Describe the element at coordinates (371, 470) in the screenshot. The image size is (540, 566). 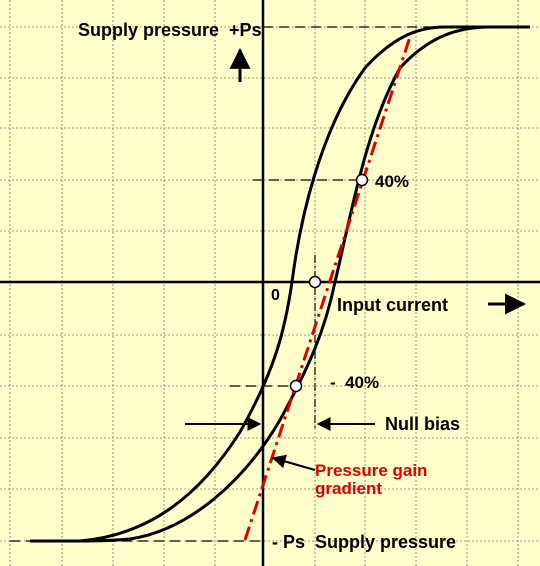
I see `pressure-gain-label: Pressure gain` at that location.